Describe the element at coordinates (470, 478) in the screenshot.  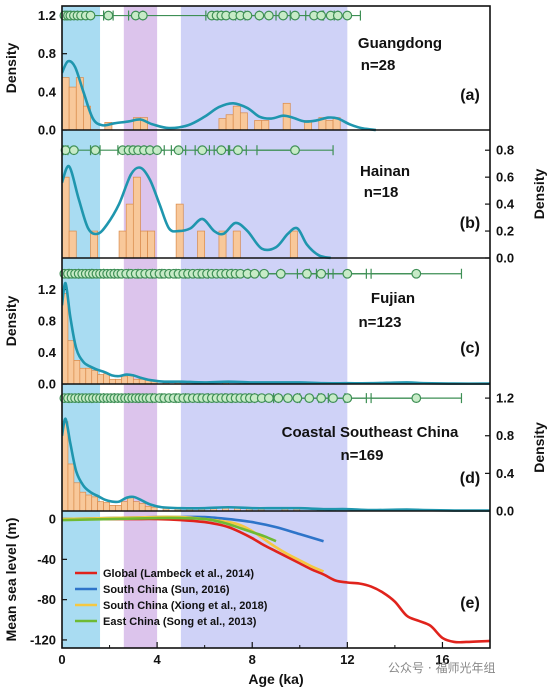
I see `panel-letter-label: (d)` at that location.